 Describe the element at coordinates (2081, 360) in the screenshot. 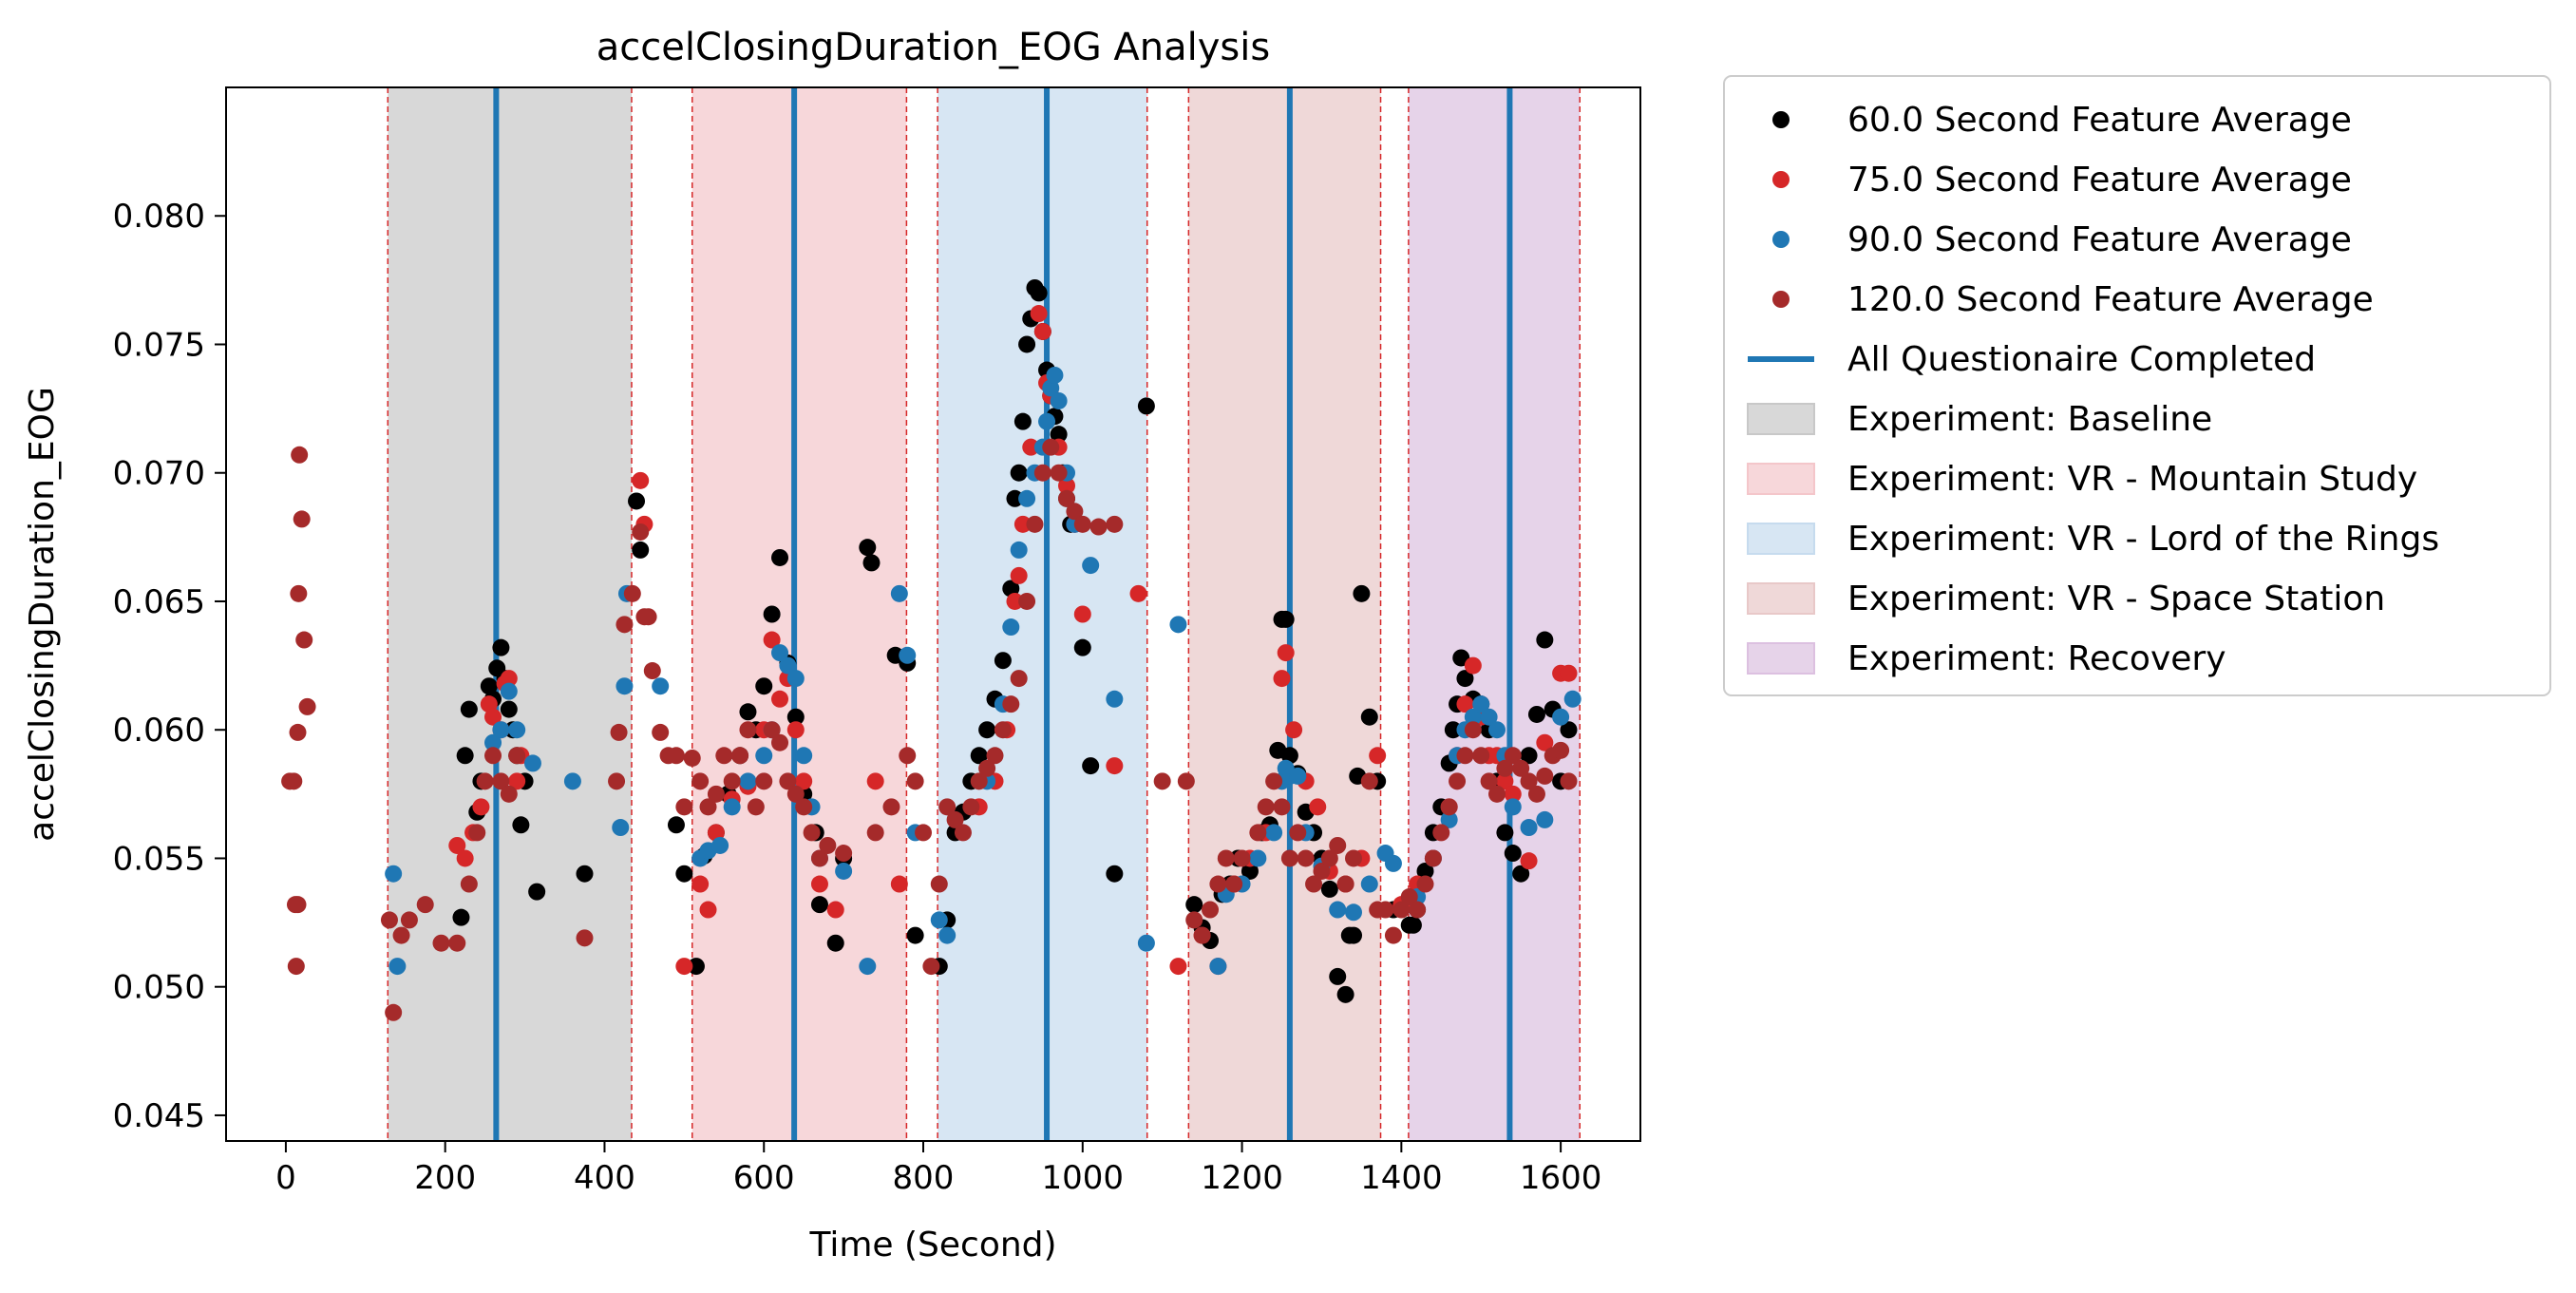

I see `legend-label-5: All Questionaire Completed` at that location.